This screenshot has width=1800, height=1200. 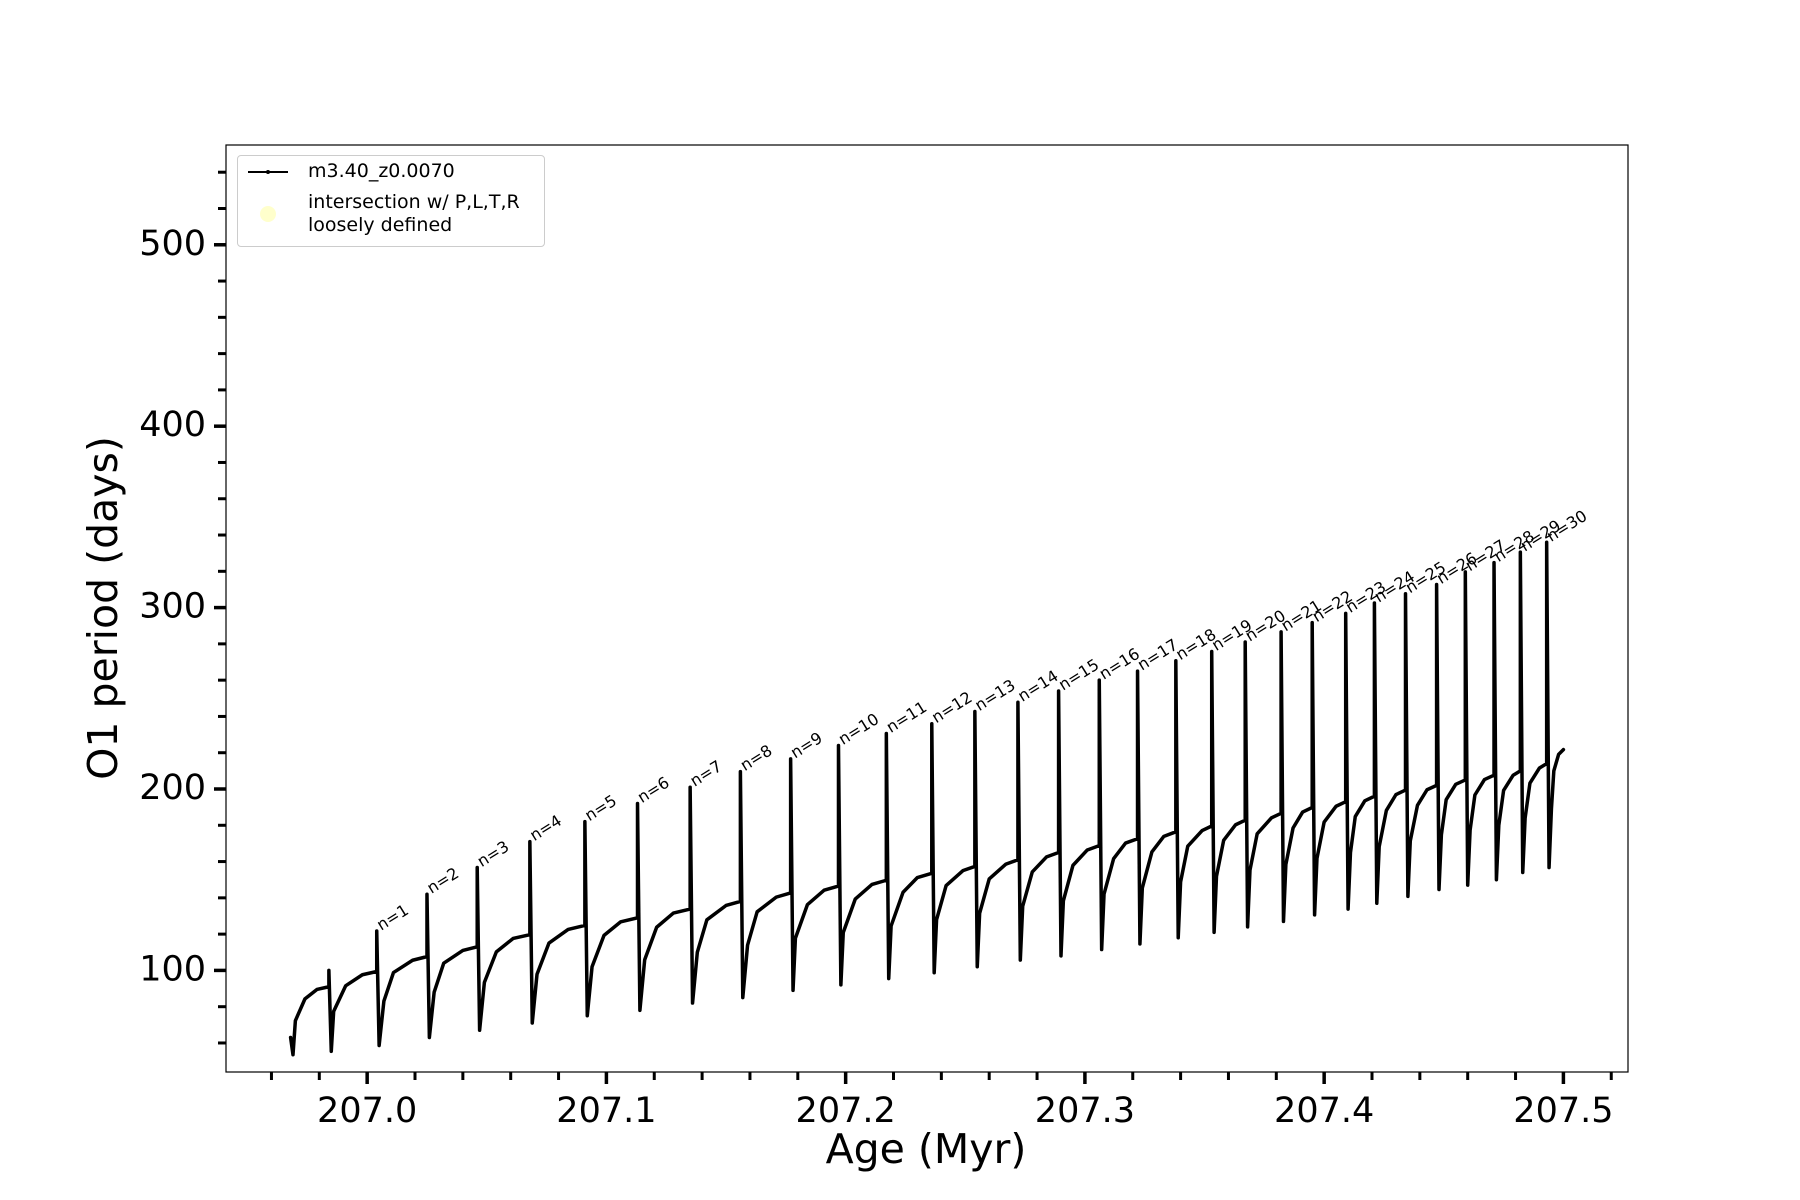 I want to click on annotation: n=5, so click(x=600, y=808).